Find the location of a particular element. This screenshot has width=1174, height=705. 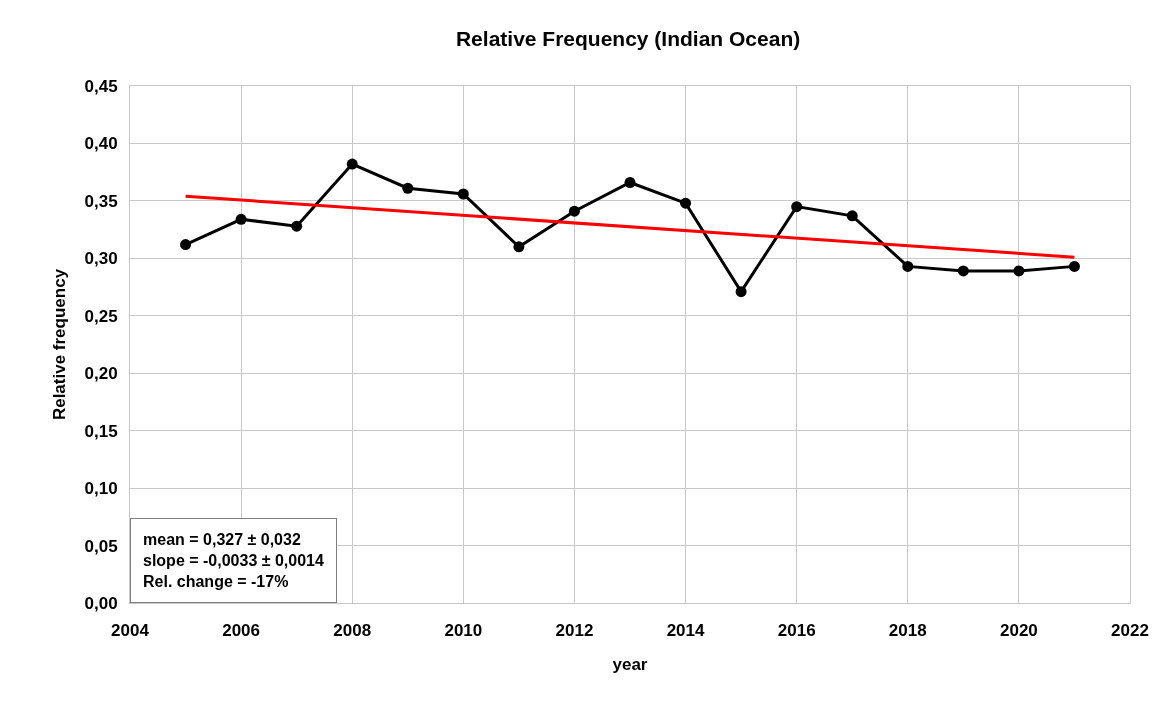

y-tick-label: 0,45 is located at coordinates (101, 86).